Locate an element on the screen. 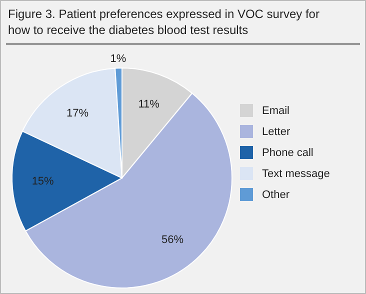  legend-label: Text message is located at coordinates (296, 174).